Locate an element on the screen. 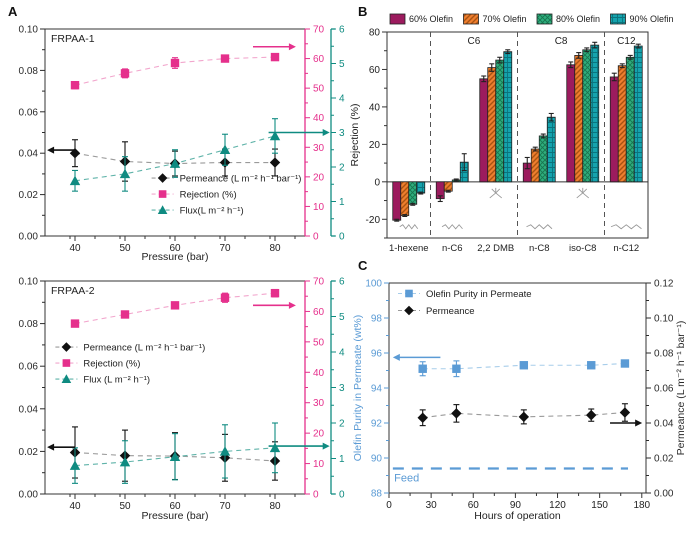 The width and height of the screenshot is (692, 533). stability-right1-tick-label: 0.12 is located at coordinates (664, 284).